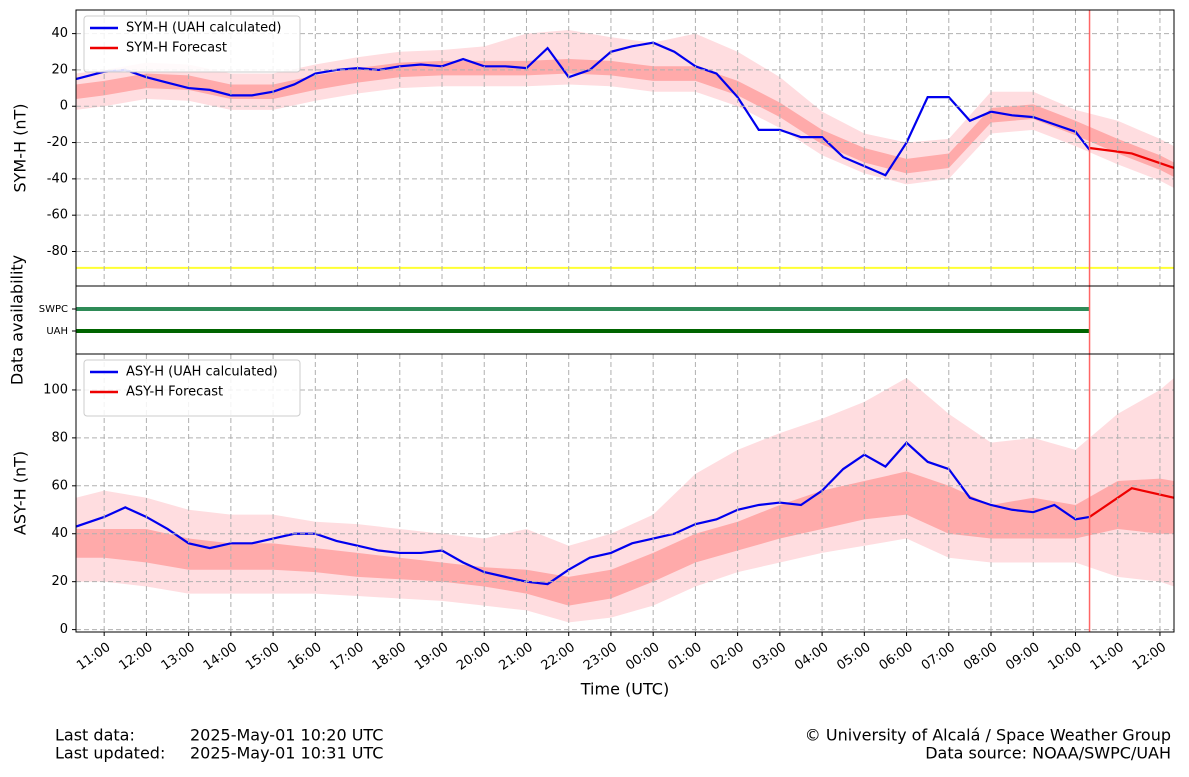 The image size is (1189, 777). I want to click on x-tick-label: 14:00, so click(220, 657).